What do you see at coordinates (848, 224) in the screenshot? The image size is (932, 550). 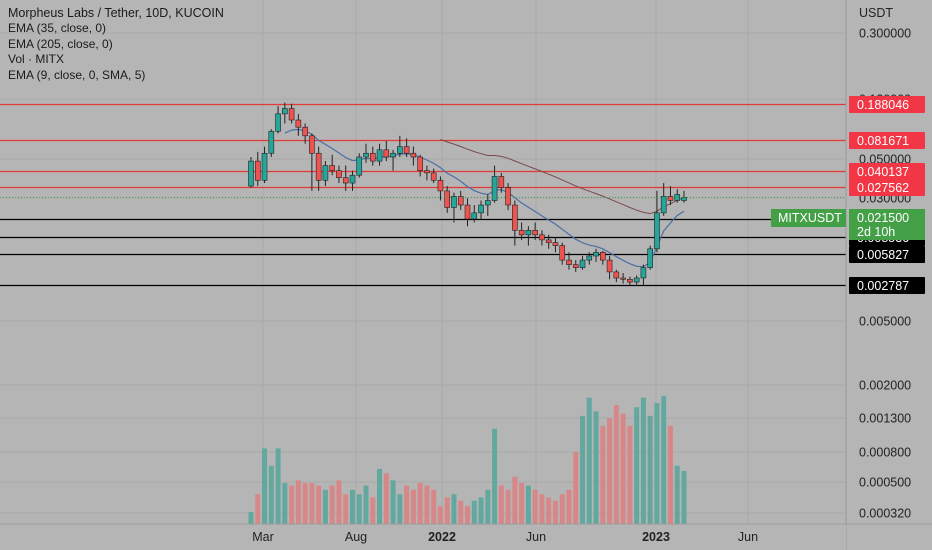 I see `current-price-badge: MITXUSDT 0.021500 2d 10h` at bounding box center [848, 224].